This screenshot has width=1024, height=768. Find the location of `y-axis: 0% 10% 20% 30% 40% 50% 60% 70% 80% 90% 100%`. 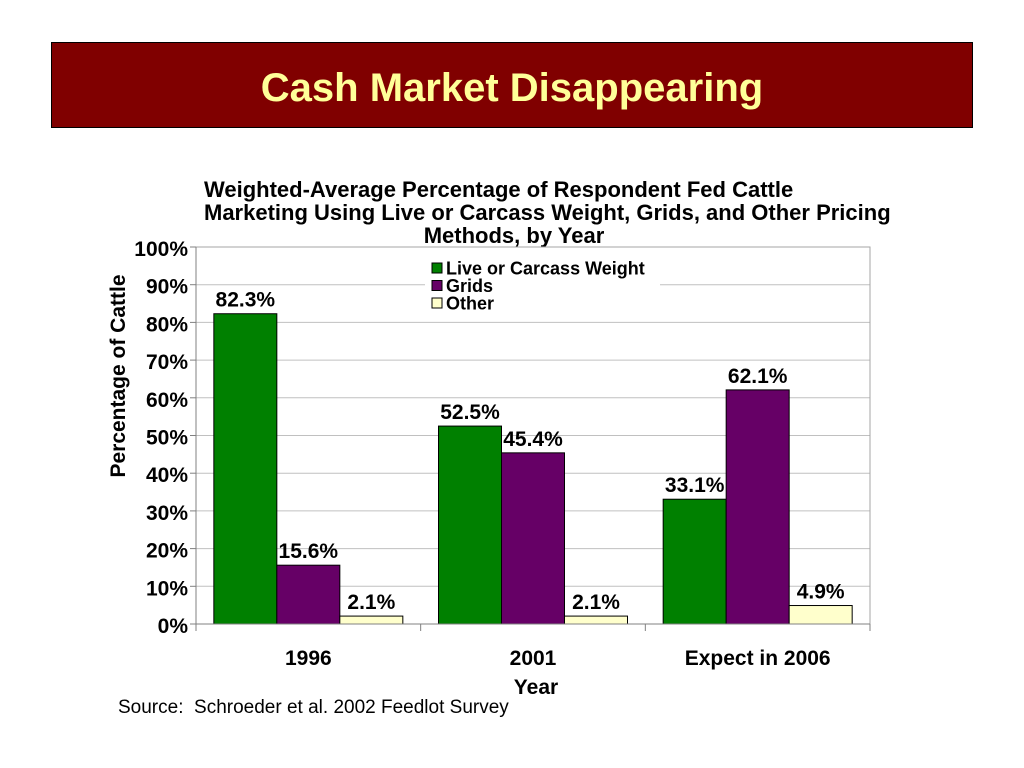

y-axis: 0% 10% 20% 30% 40% 50% 60% 70% 80% 90% 100% is located at coordinates (165, 438).